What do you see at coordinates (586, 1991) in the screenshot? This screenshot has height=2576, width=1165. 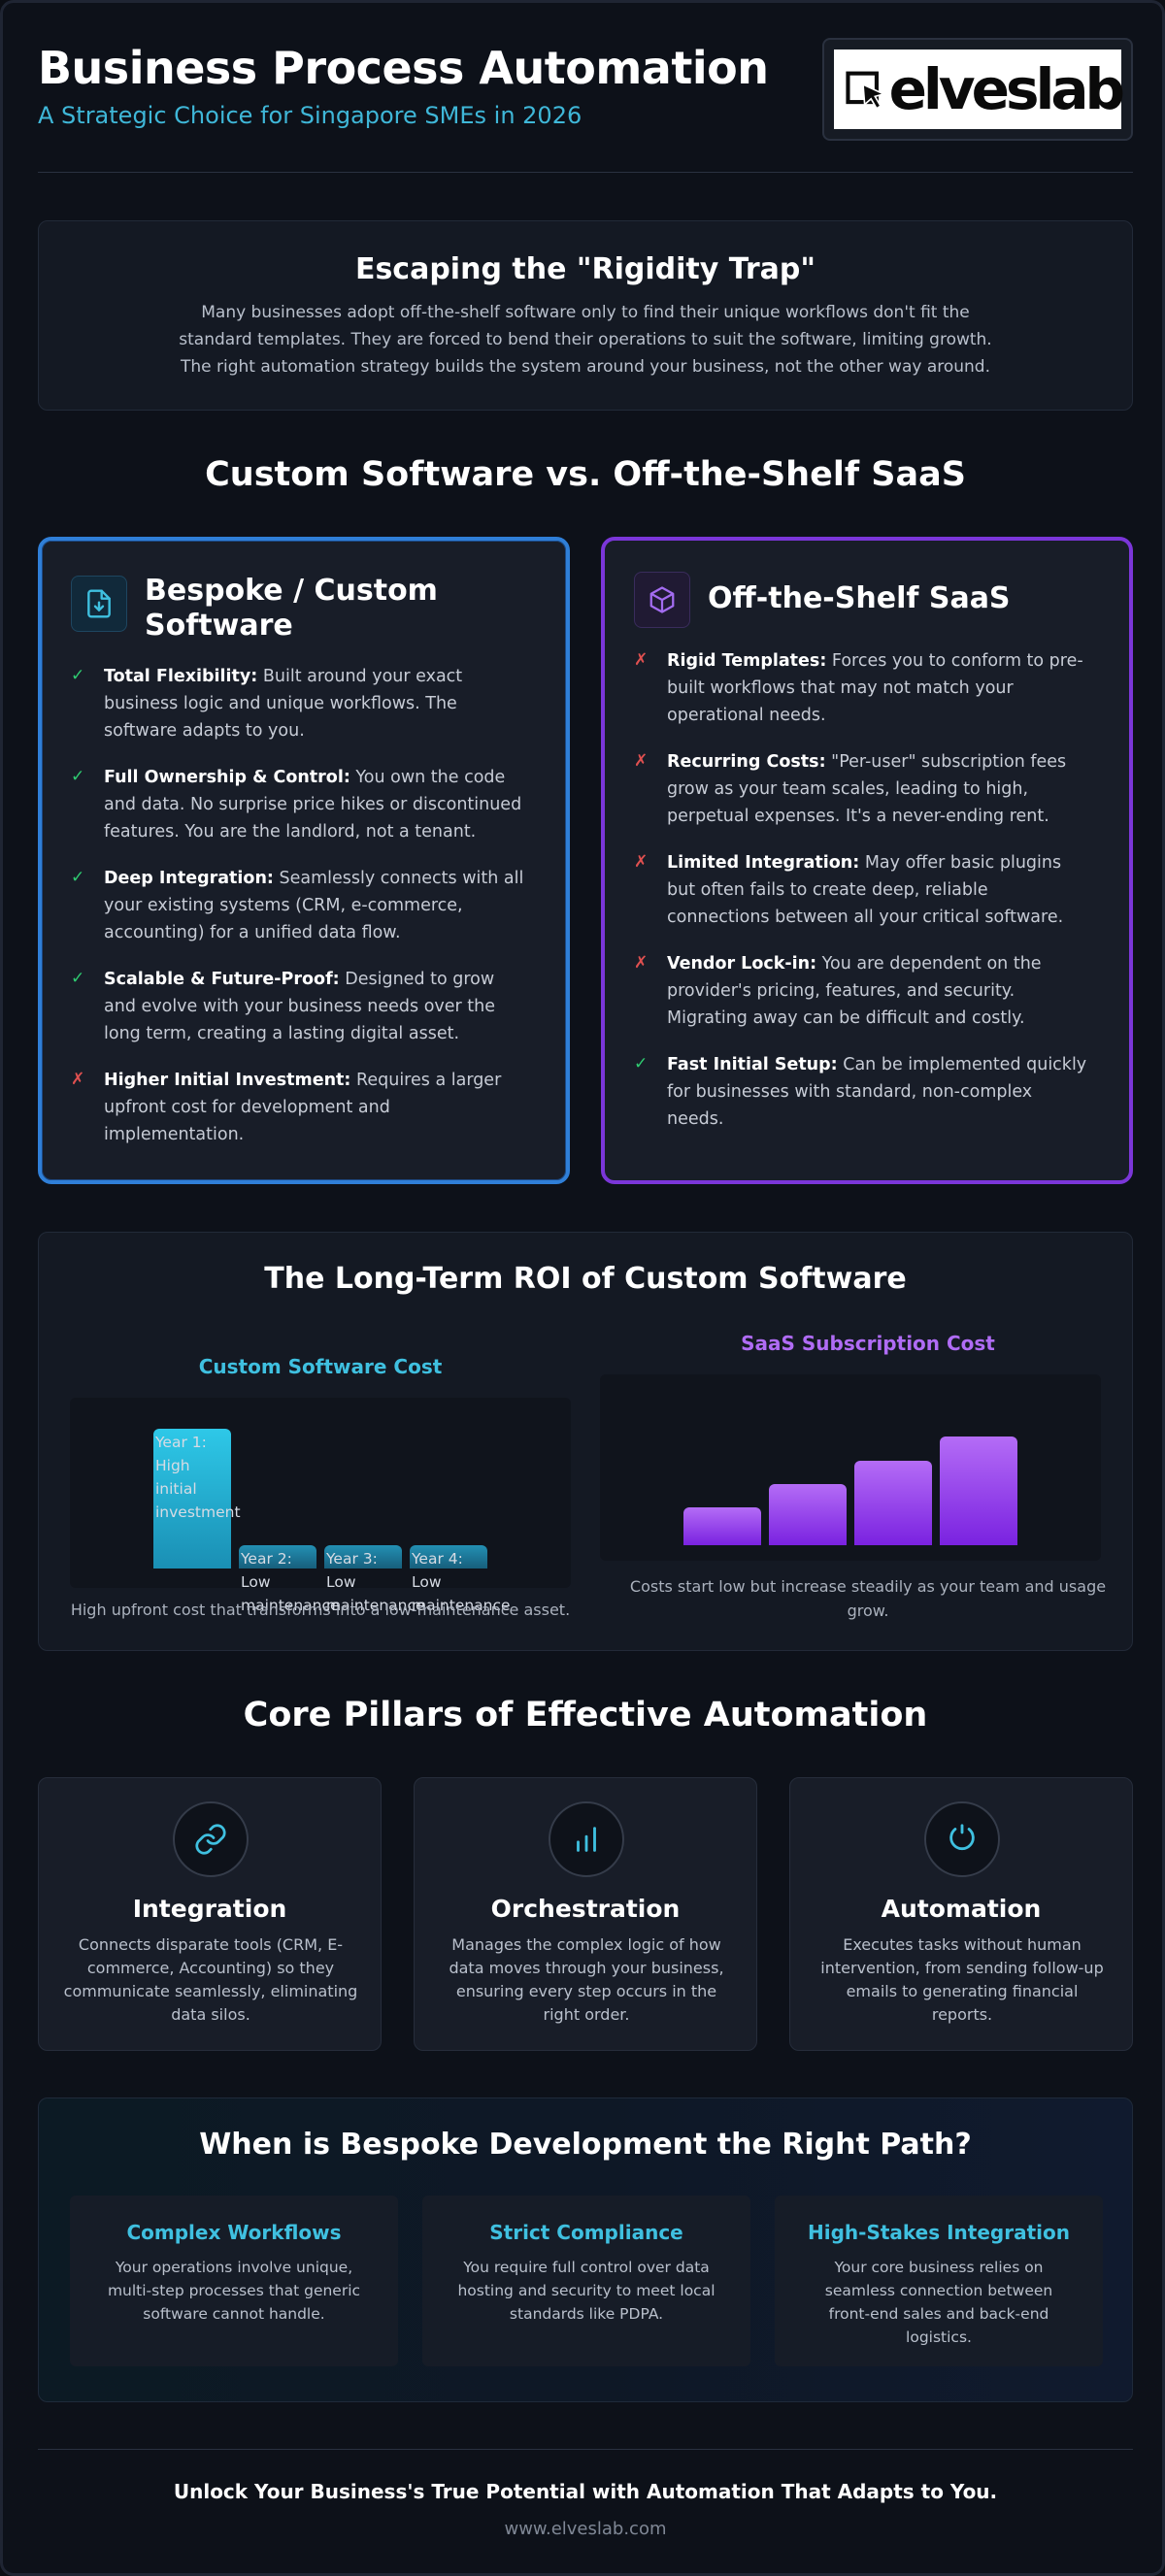 I see `pillar-line: ensuring every step occurs in the` at bounding box center [586, 1991].